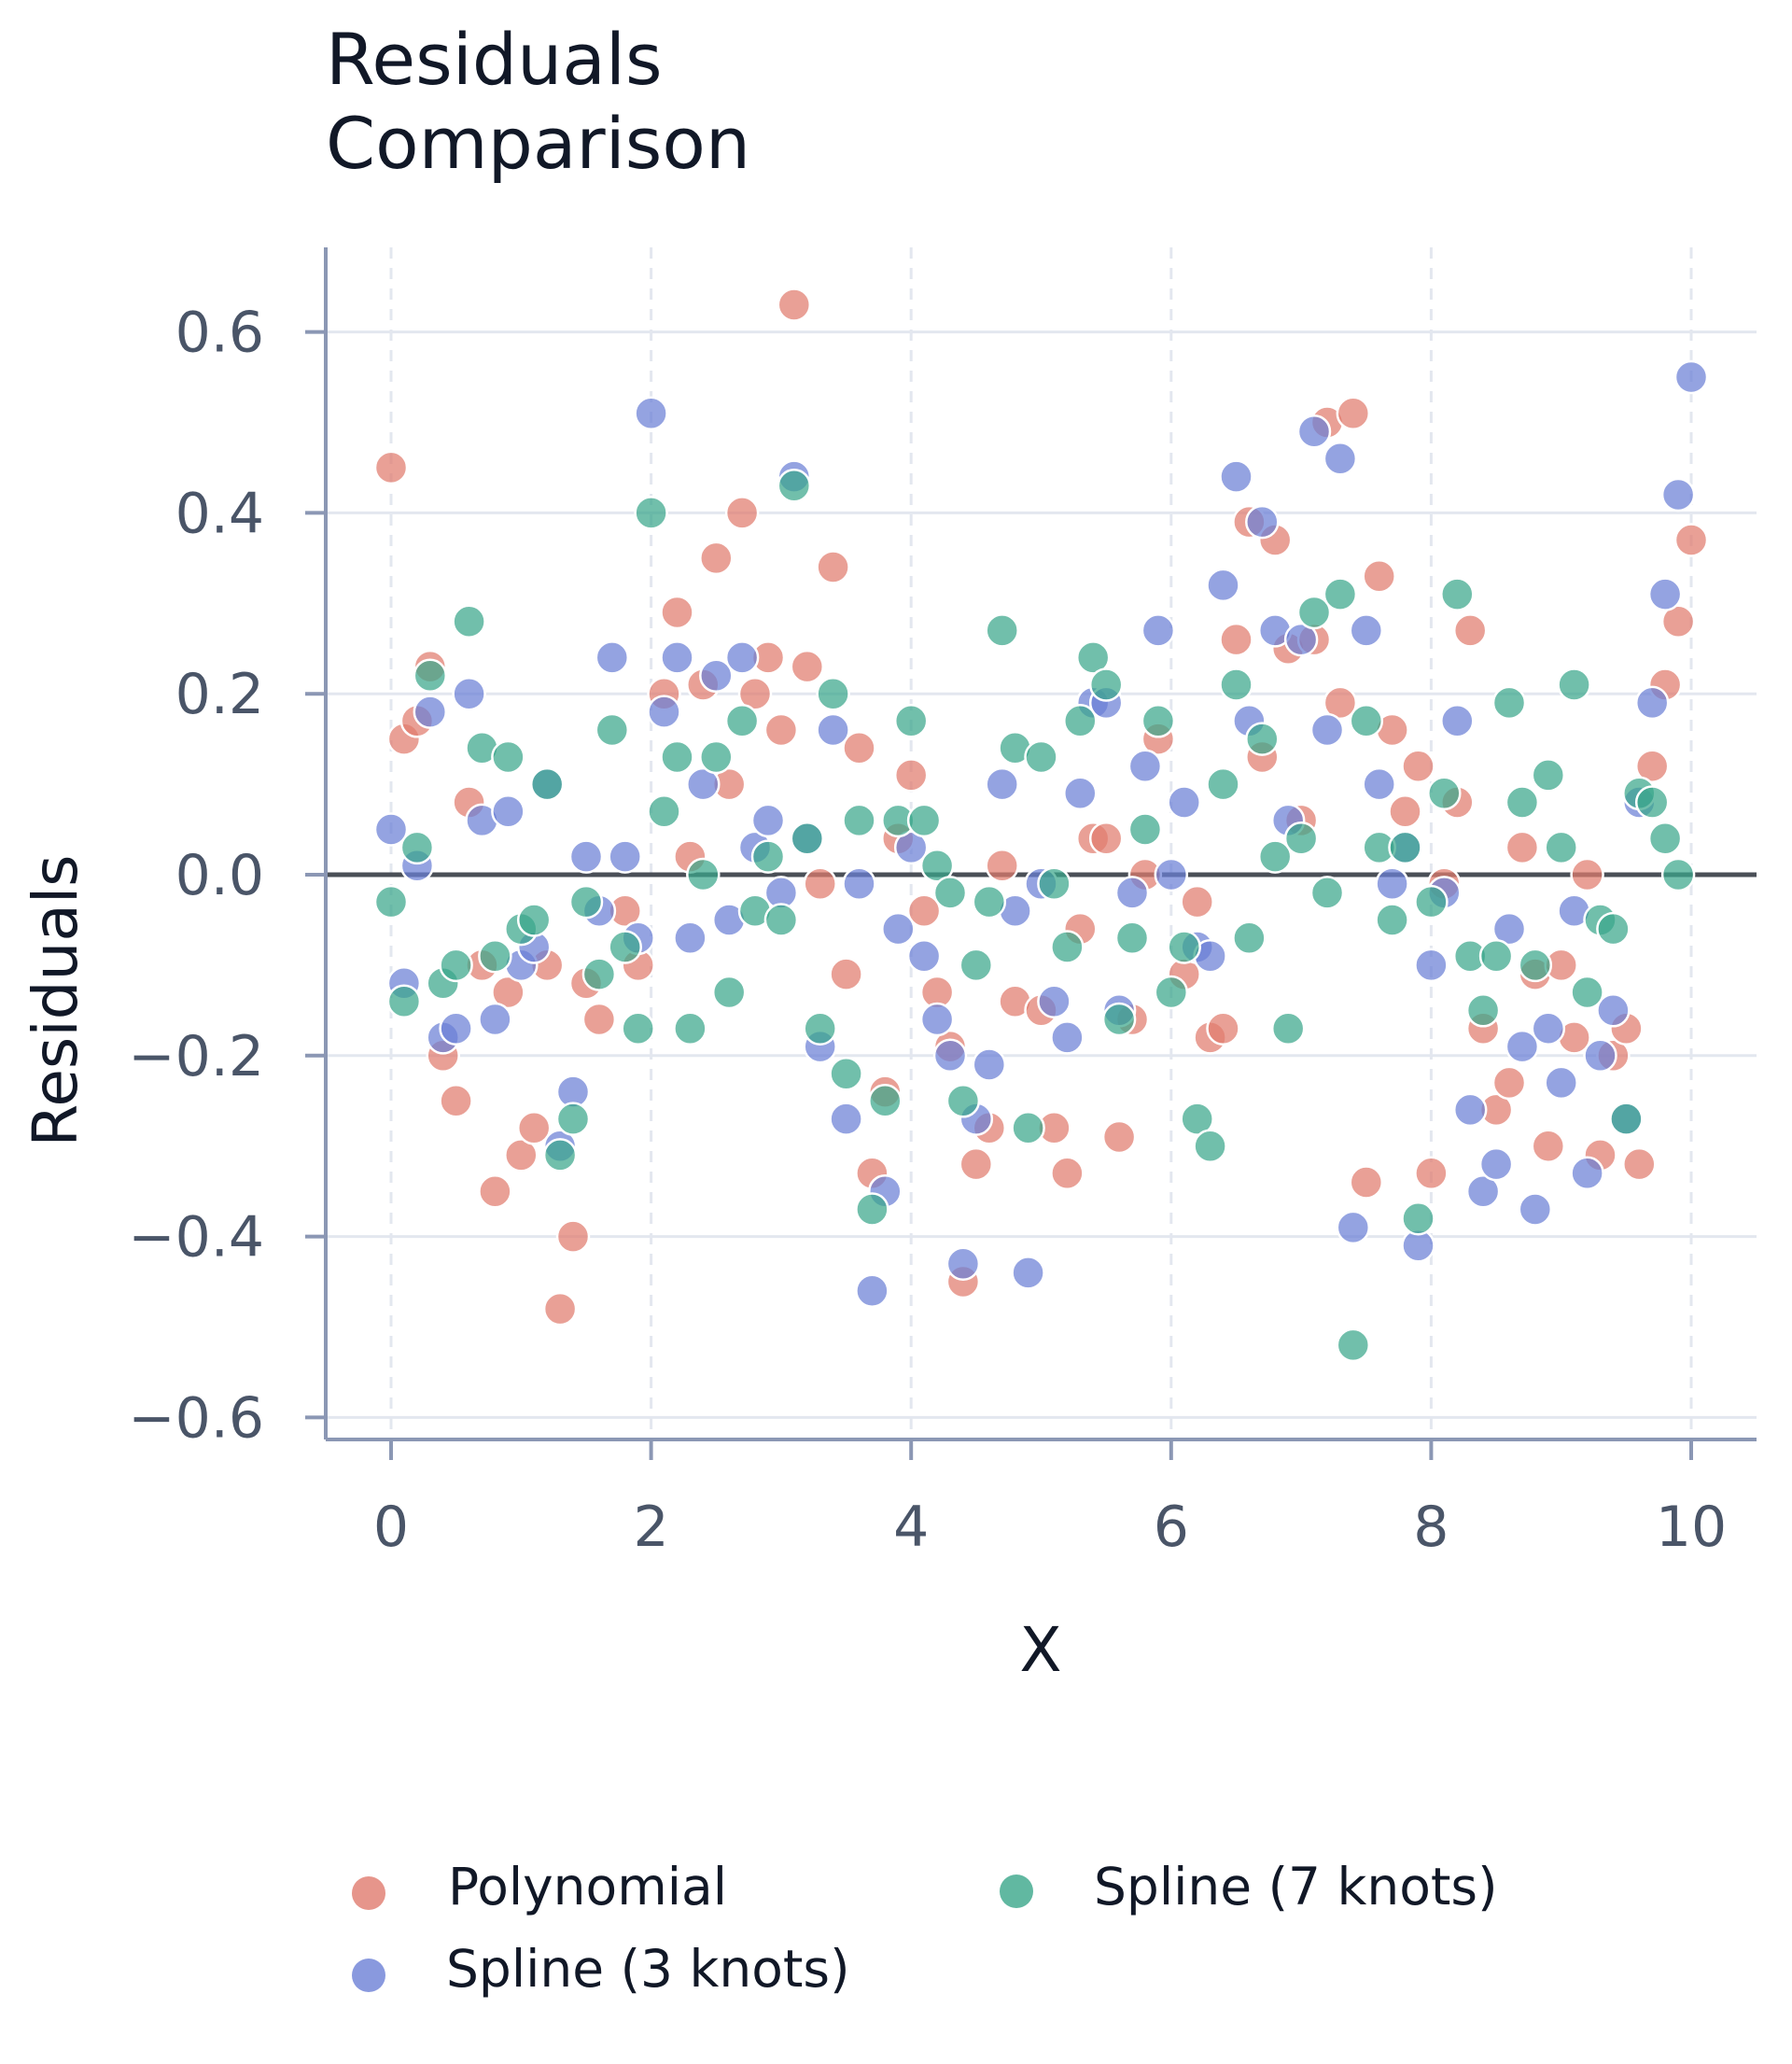 This screenshot has height=2064, width=1792. What do you see at coordinates (228, 849) in the screenshot?
I see `y-axis: −0.6 −0.4 −0.2 0.0 0.2 0.4 0.6` at bounding box center [228, 849].